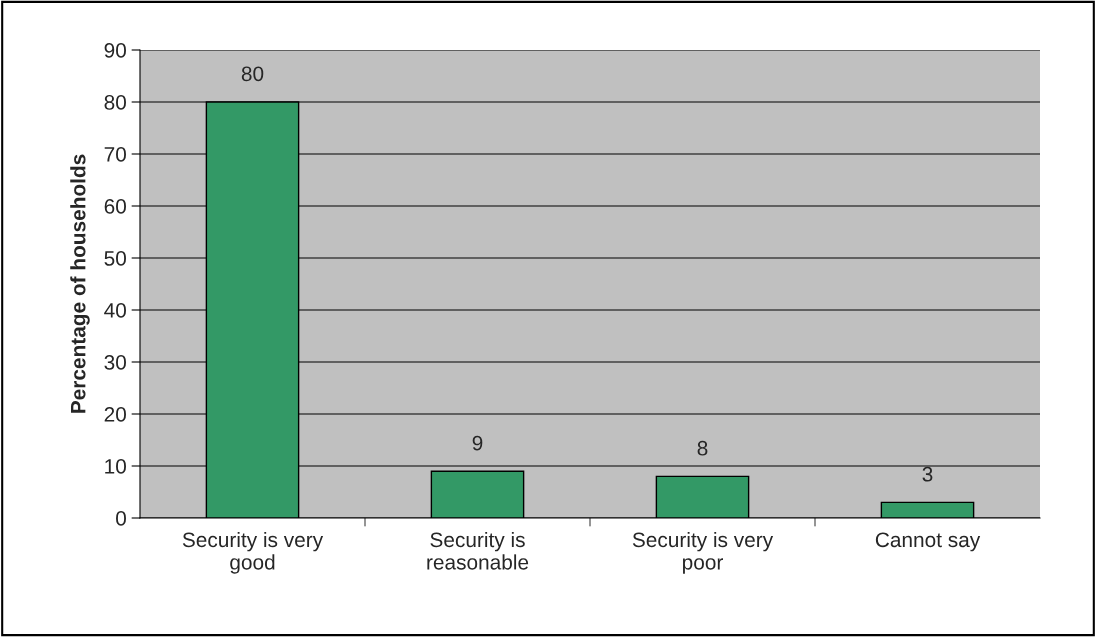 Image resolution: width=1096 pixels, height=637 pixels. Describe the element at coordinates (702, 448) in the screenshot. I see `data-label: 8` at that location.